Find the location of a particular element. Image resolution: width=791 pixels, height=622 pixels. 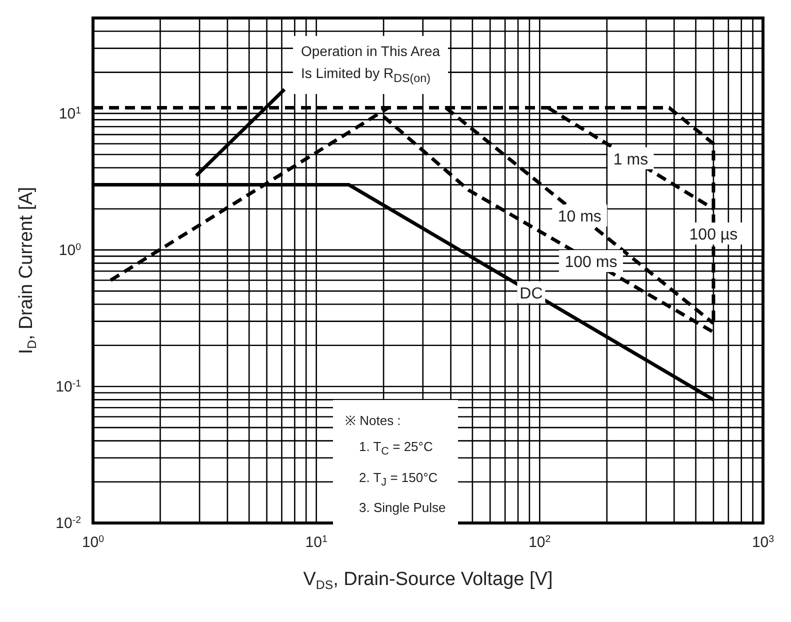

annotation: 3. Single Pulse is located at coordinates (402, 508).